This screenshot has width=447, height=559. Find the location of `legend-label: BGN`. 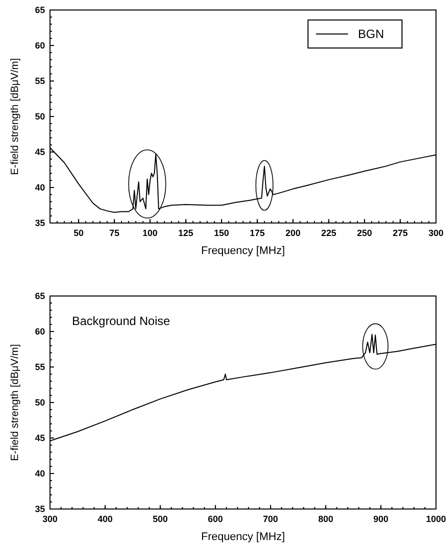

legend-label: BGN is located at coordinates (371, 34).